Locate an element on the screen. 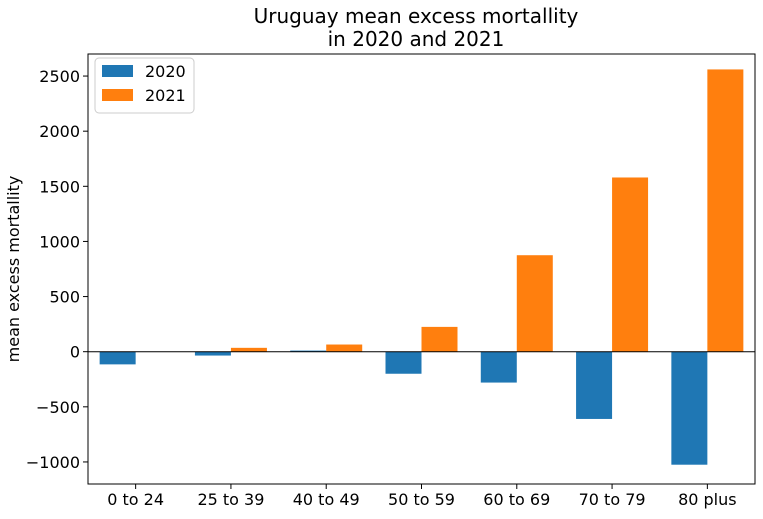  chart-title-line-1: Uruguay mean excess mortallity is located at coordinates (416, 16).